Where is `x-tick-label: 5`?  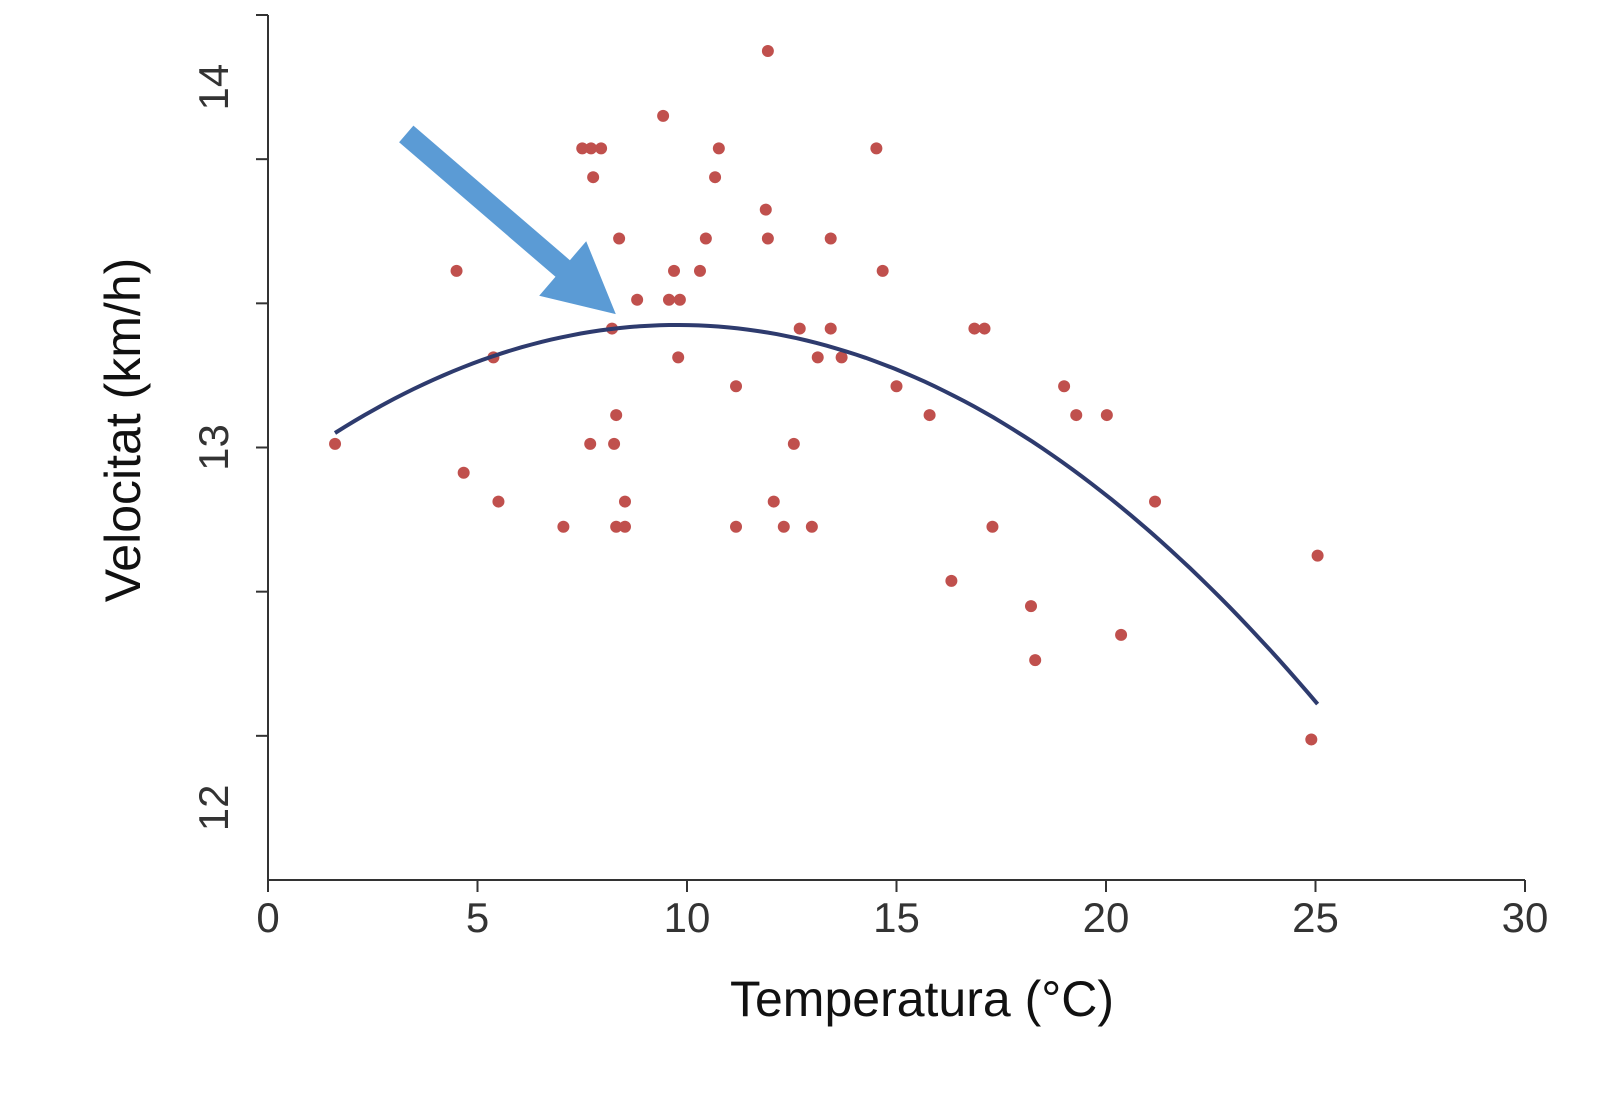 x-tick-label: 5 is located at coordinates (477, 917).